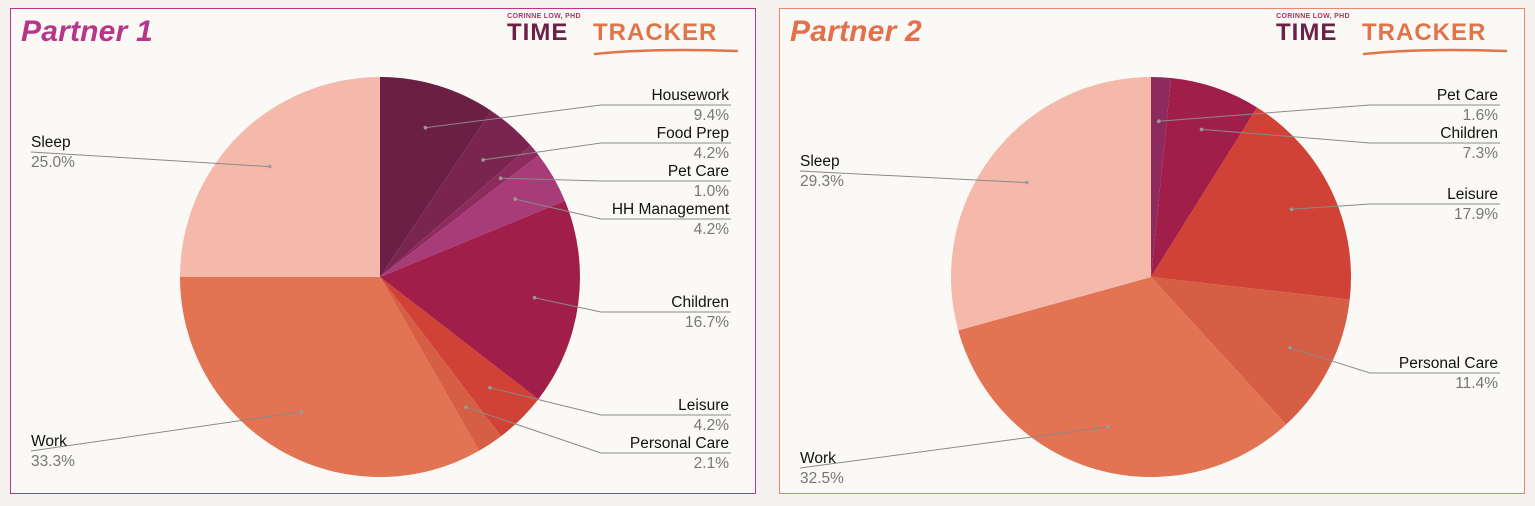 This screenshot has width=1535, height=506. What do you see at coordinates (1161, 177) in the screenshot?
I see `pie-slice-pet-care` at bounding box center [1161, 177].